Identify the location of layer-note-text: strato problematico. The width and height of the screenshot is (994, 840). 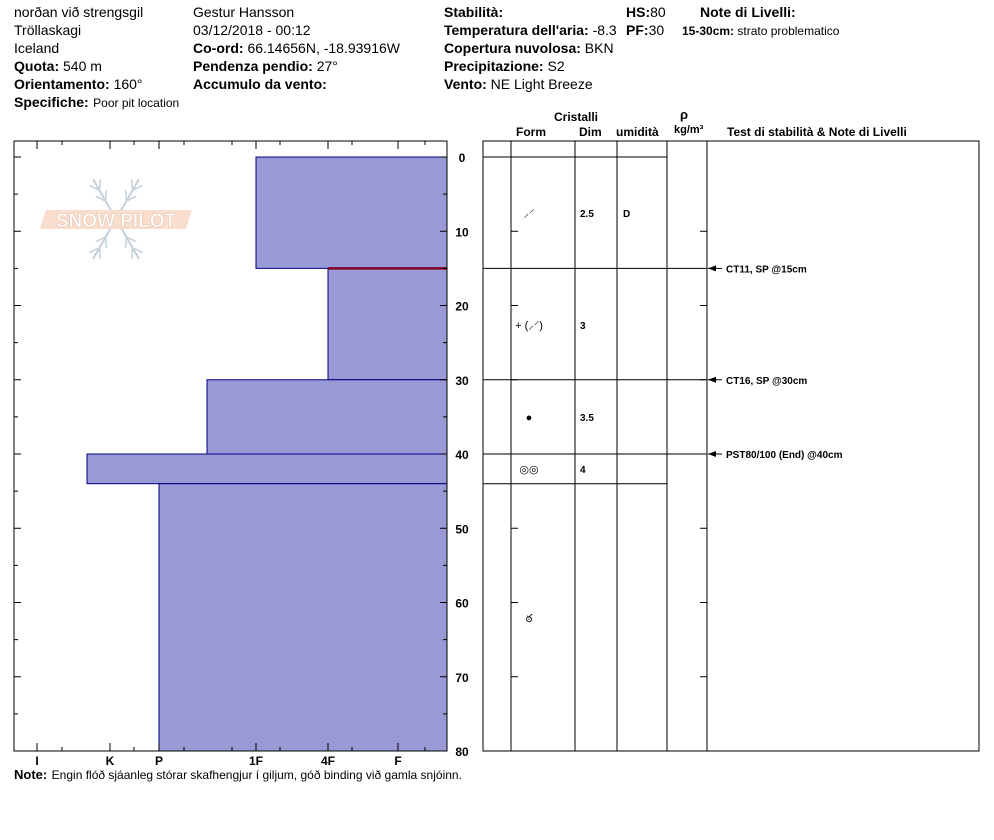
(788, 31).